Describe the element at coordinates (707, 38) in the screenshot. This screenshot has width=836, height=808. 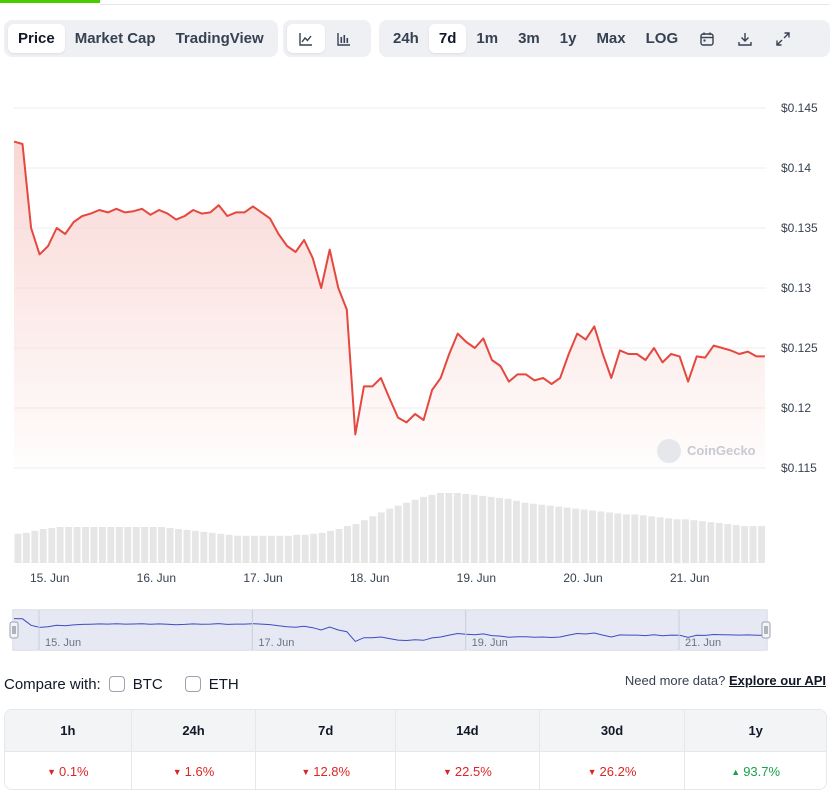
I see `calendar-button` at that location.